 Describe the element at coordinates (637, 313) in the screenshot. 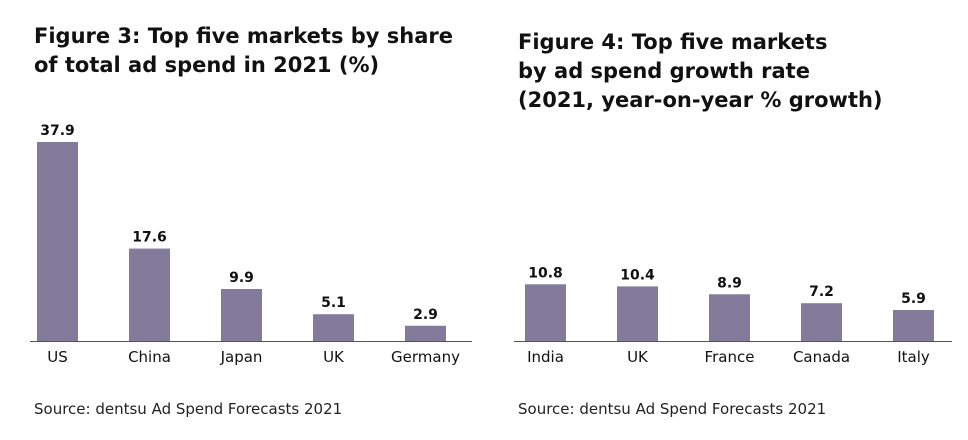

I see `figure-4-bar-uk` at that location.